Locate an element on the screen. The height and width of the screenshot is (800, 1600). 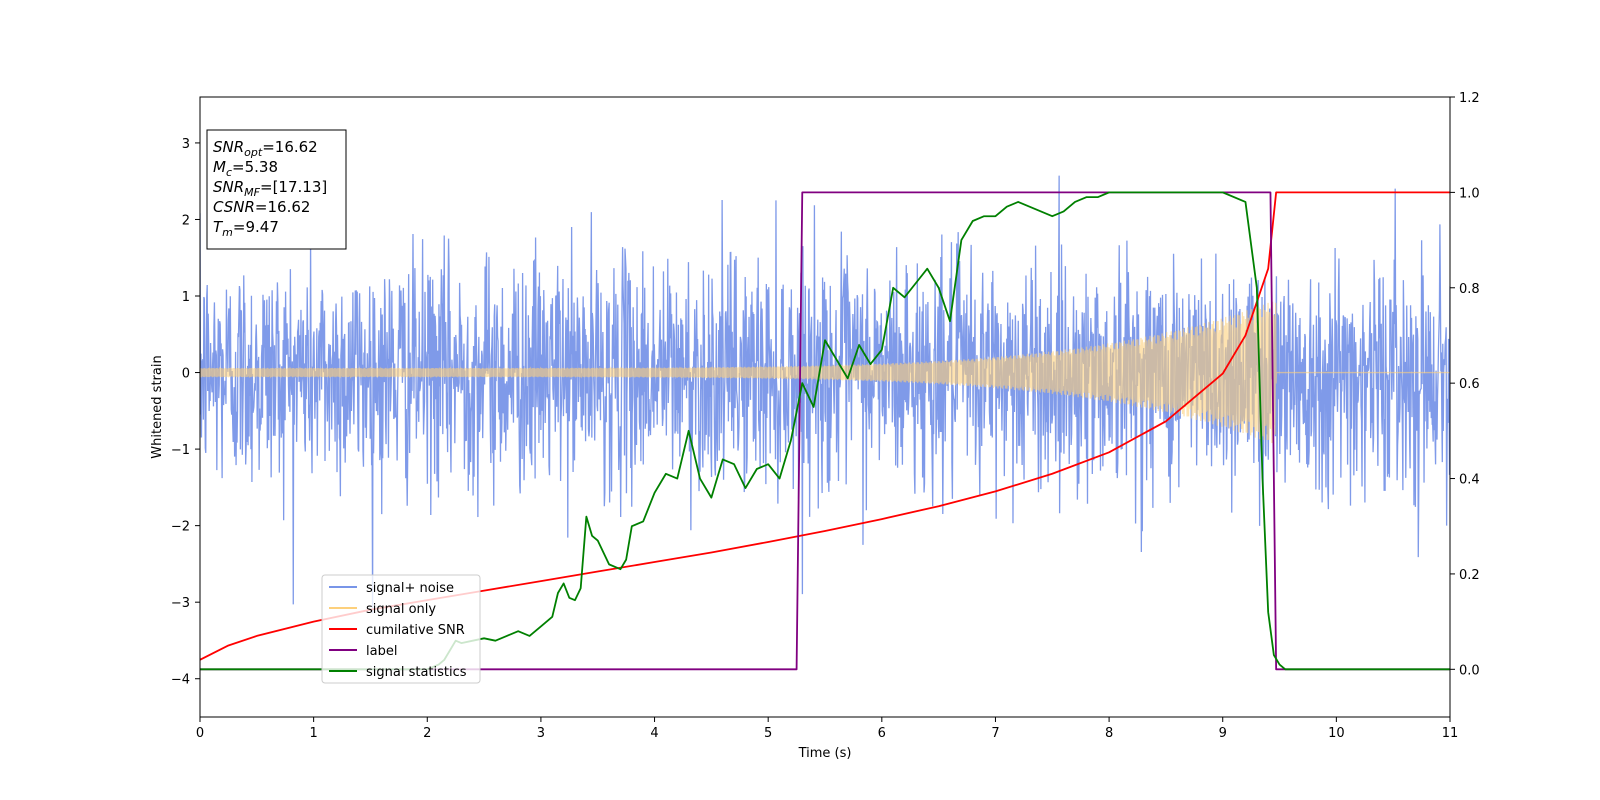
info-line: SNRMF=[17.13] is located at coordinates (270, 188).